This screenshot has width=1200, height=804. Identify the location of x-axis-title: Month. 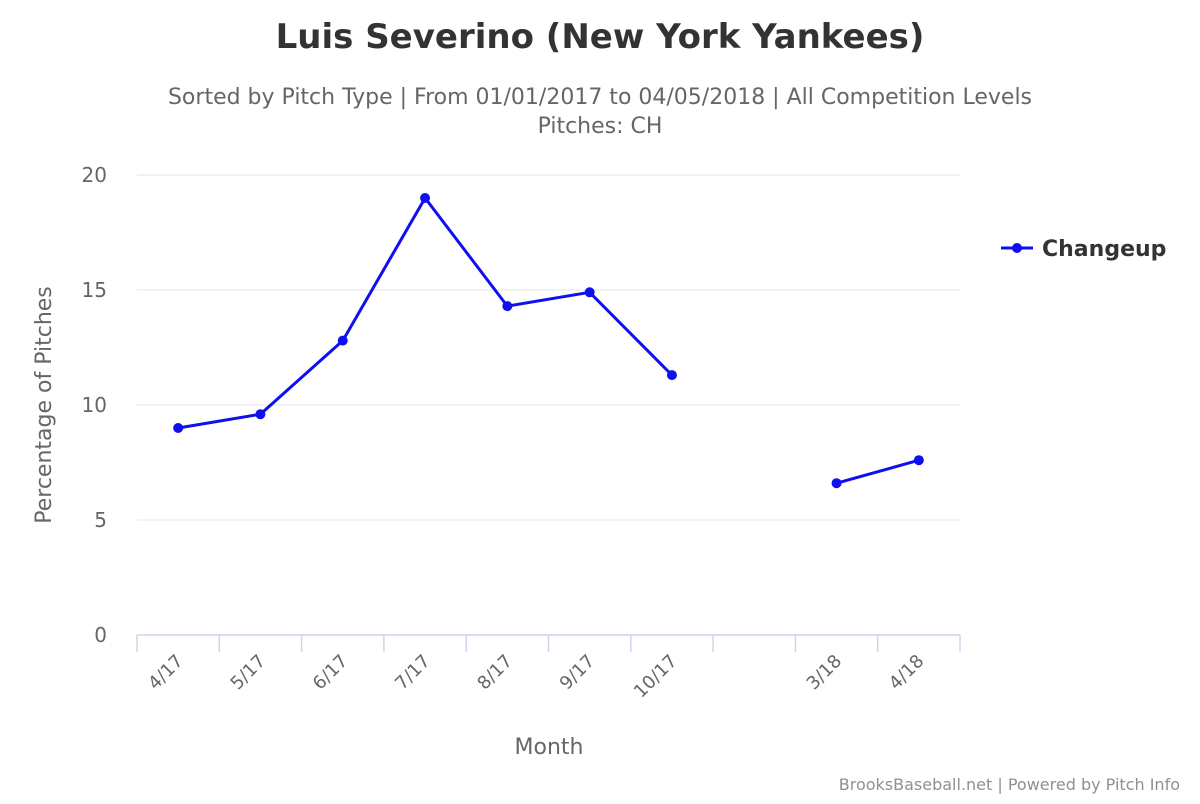
(549, 747).